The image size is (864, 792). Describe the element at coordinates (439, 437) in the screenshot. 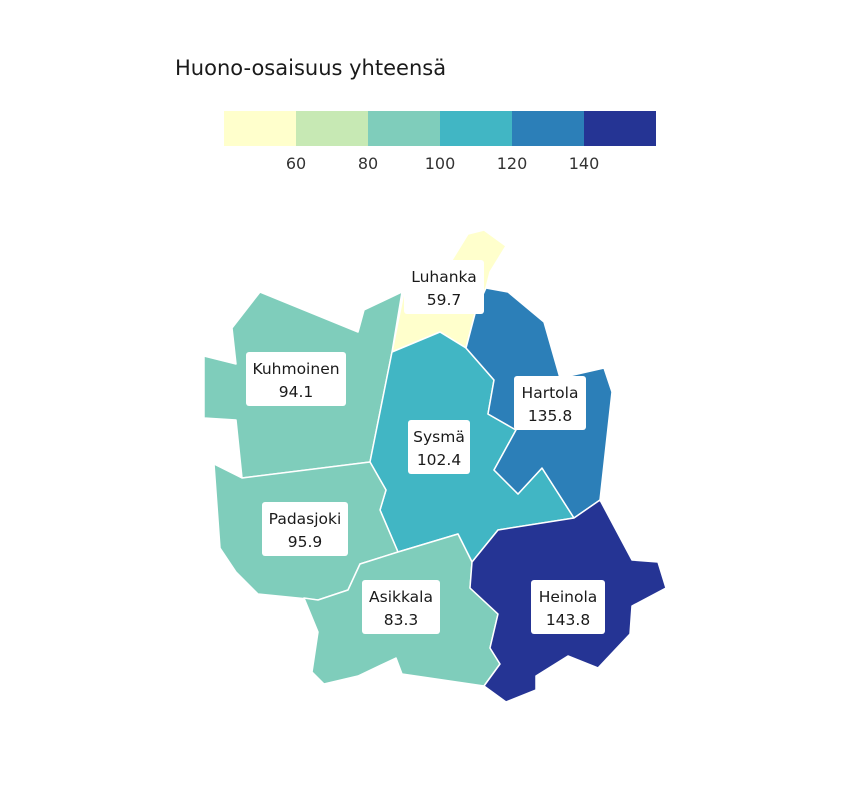

I see `label-sysma-name: Sysmä` at that location.